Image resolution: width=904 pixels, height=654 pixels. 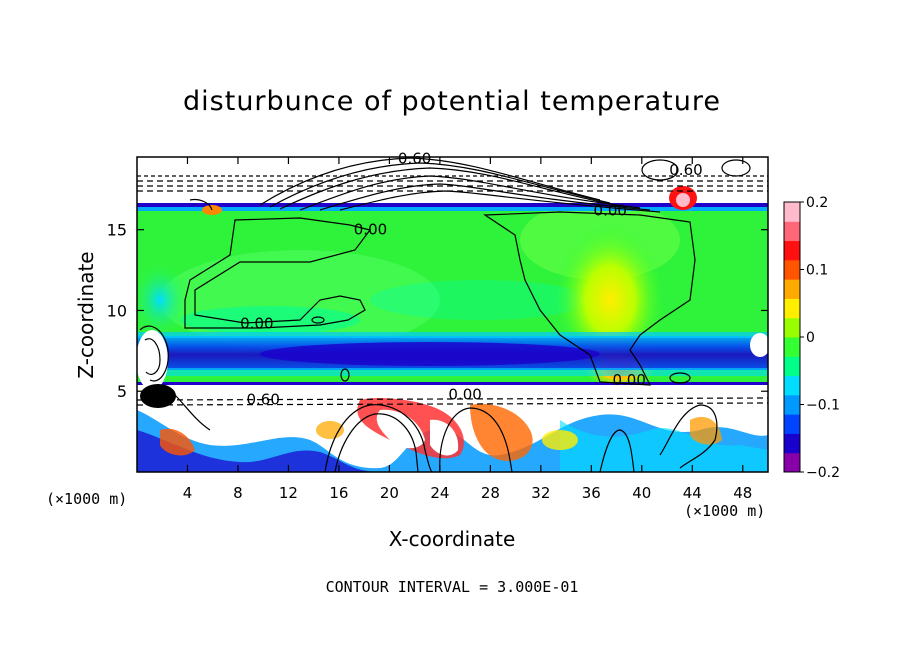 I want to click on colorbar-tick-label: 0, so click(x=810, y=338).